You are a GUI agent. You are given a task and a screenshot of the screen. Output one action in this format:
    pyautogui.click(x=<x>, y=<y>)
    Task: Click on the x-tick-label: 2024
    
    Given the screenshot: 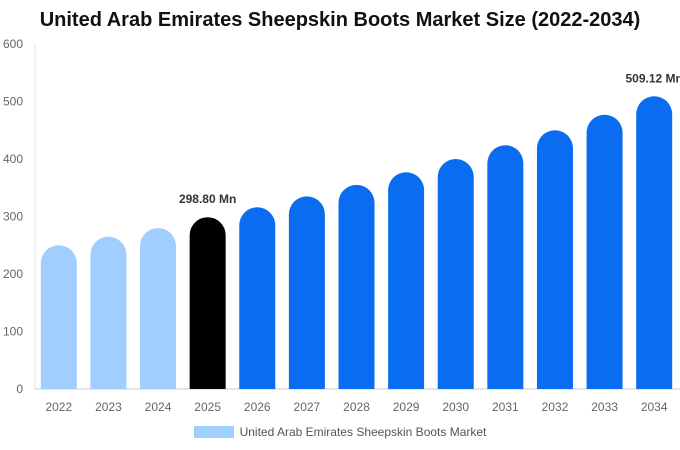 What is the action you would take?
    pyautogui.click(x=158, y=407)
    